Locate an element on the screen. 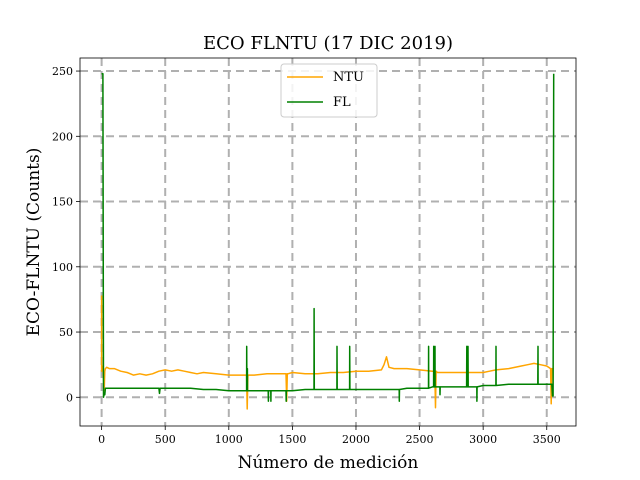 This screenshot has width=640, height=480. legend-label-fl: FL is located at coordinates (342, 102).